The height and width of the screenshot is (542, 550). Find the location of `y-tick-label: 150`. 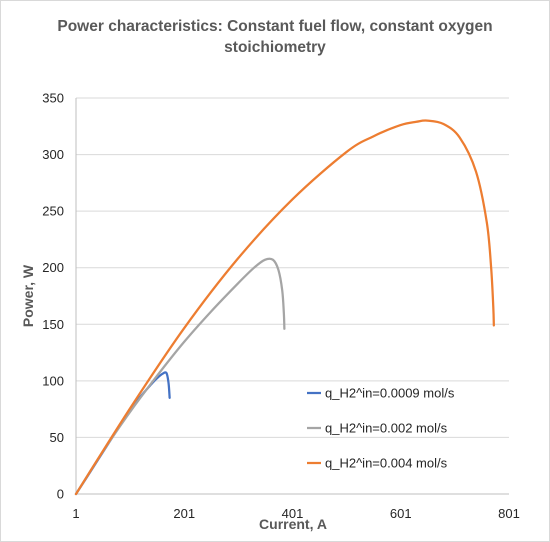

y-tick-label: 150 is located at coordinates (53, 324).